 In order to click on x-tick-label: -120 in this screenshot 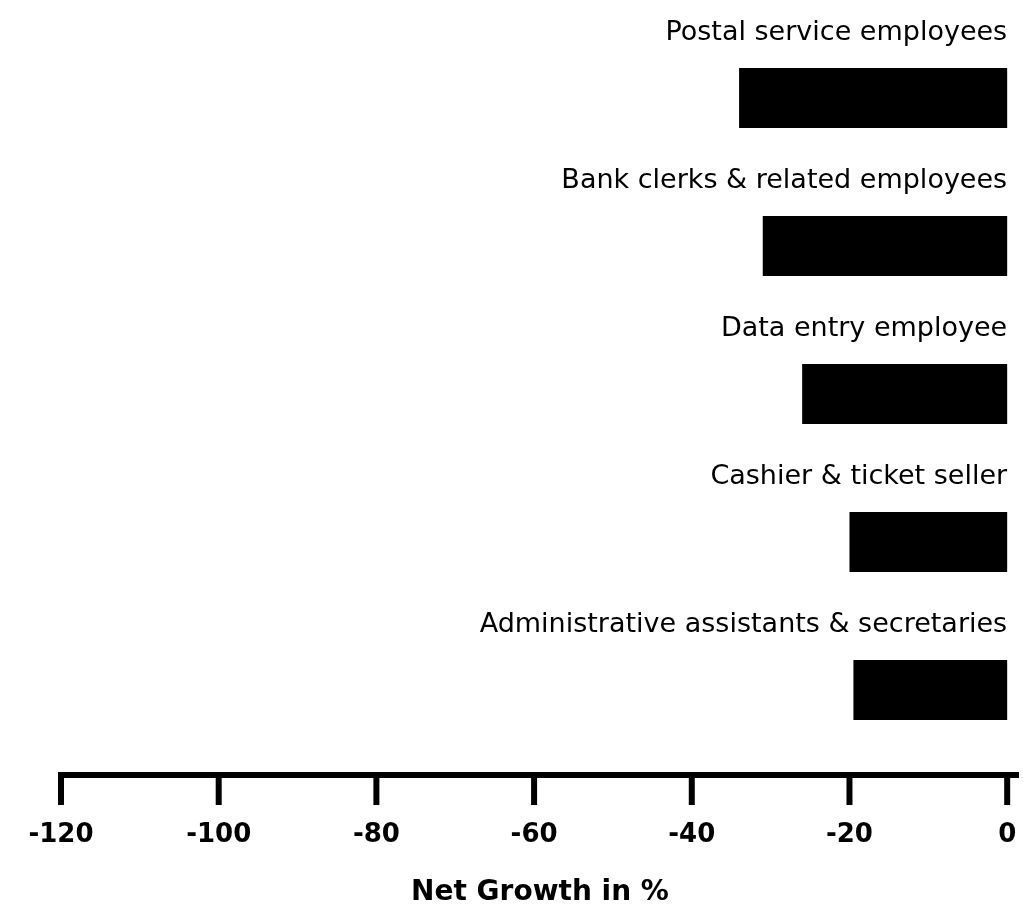, I will do `click(61, 833)`.